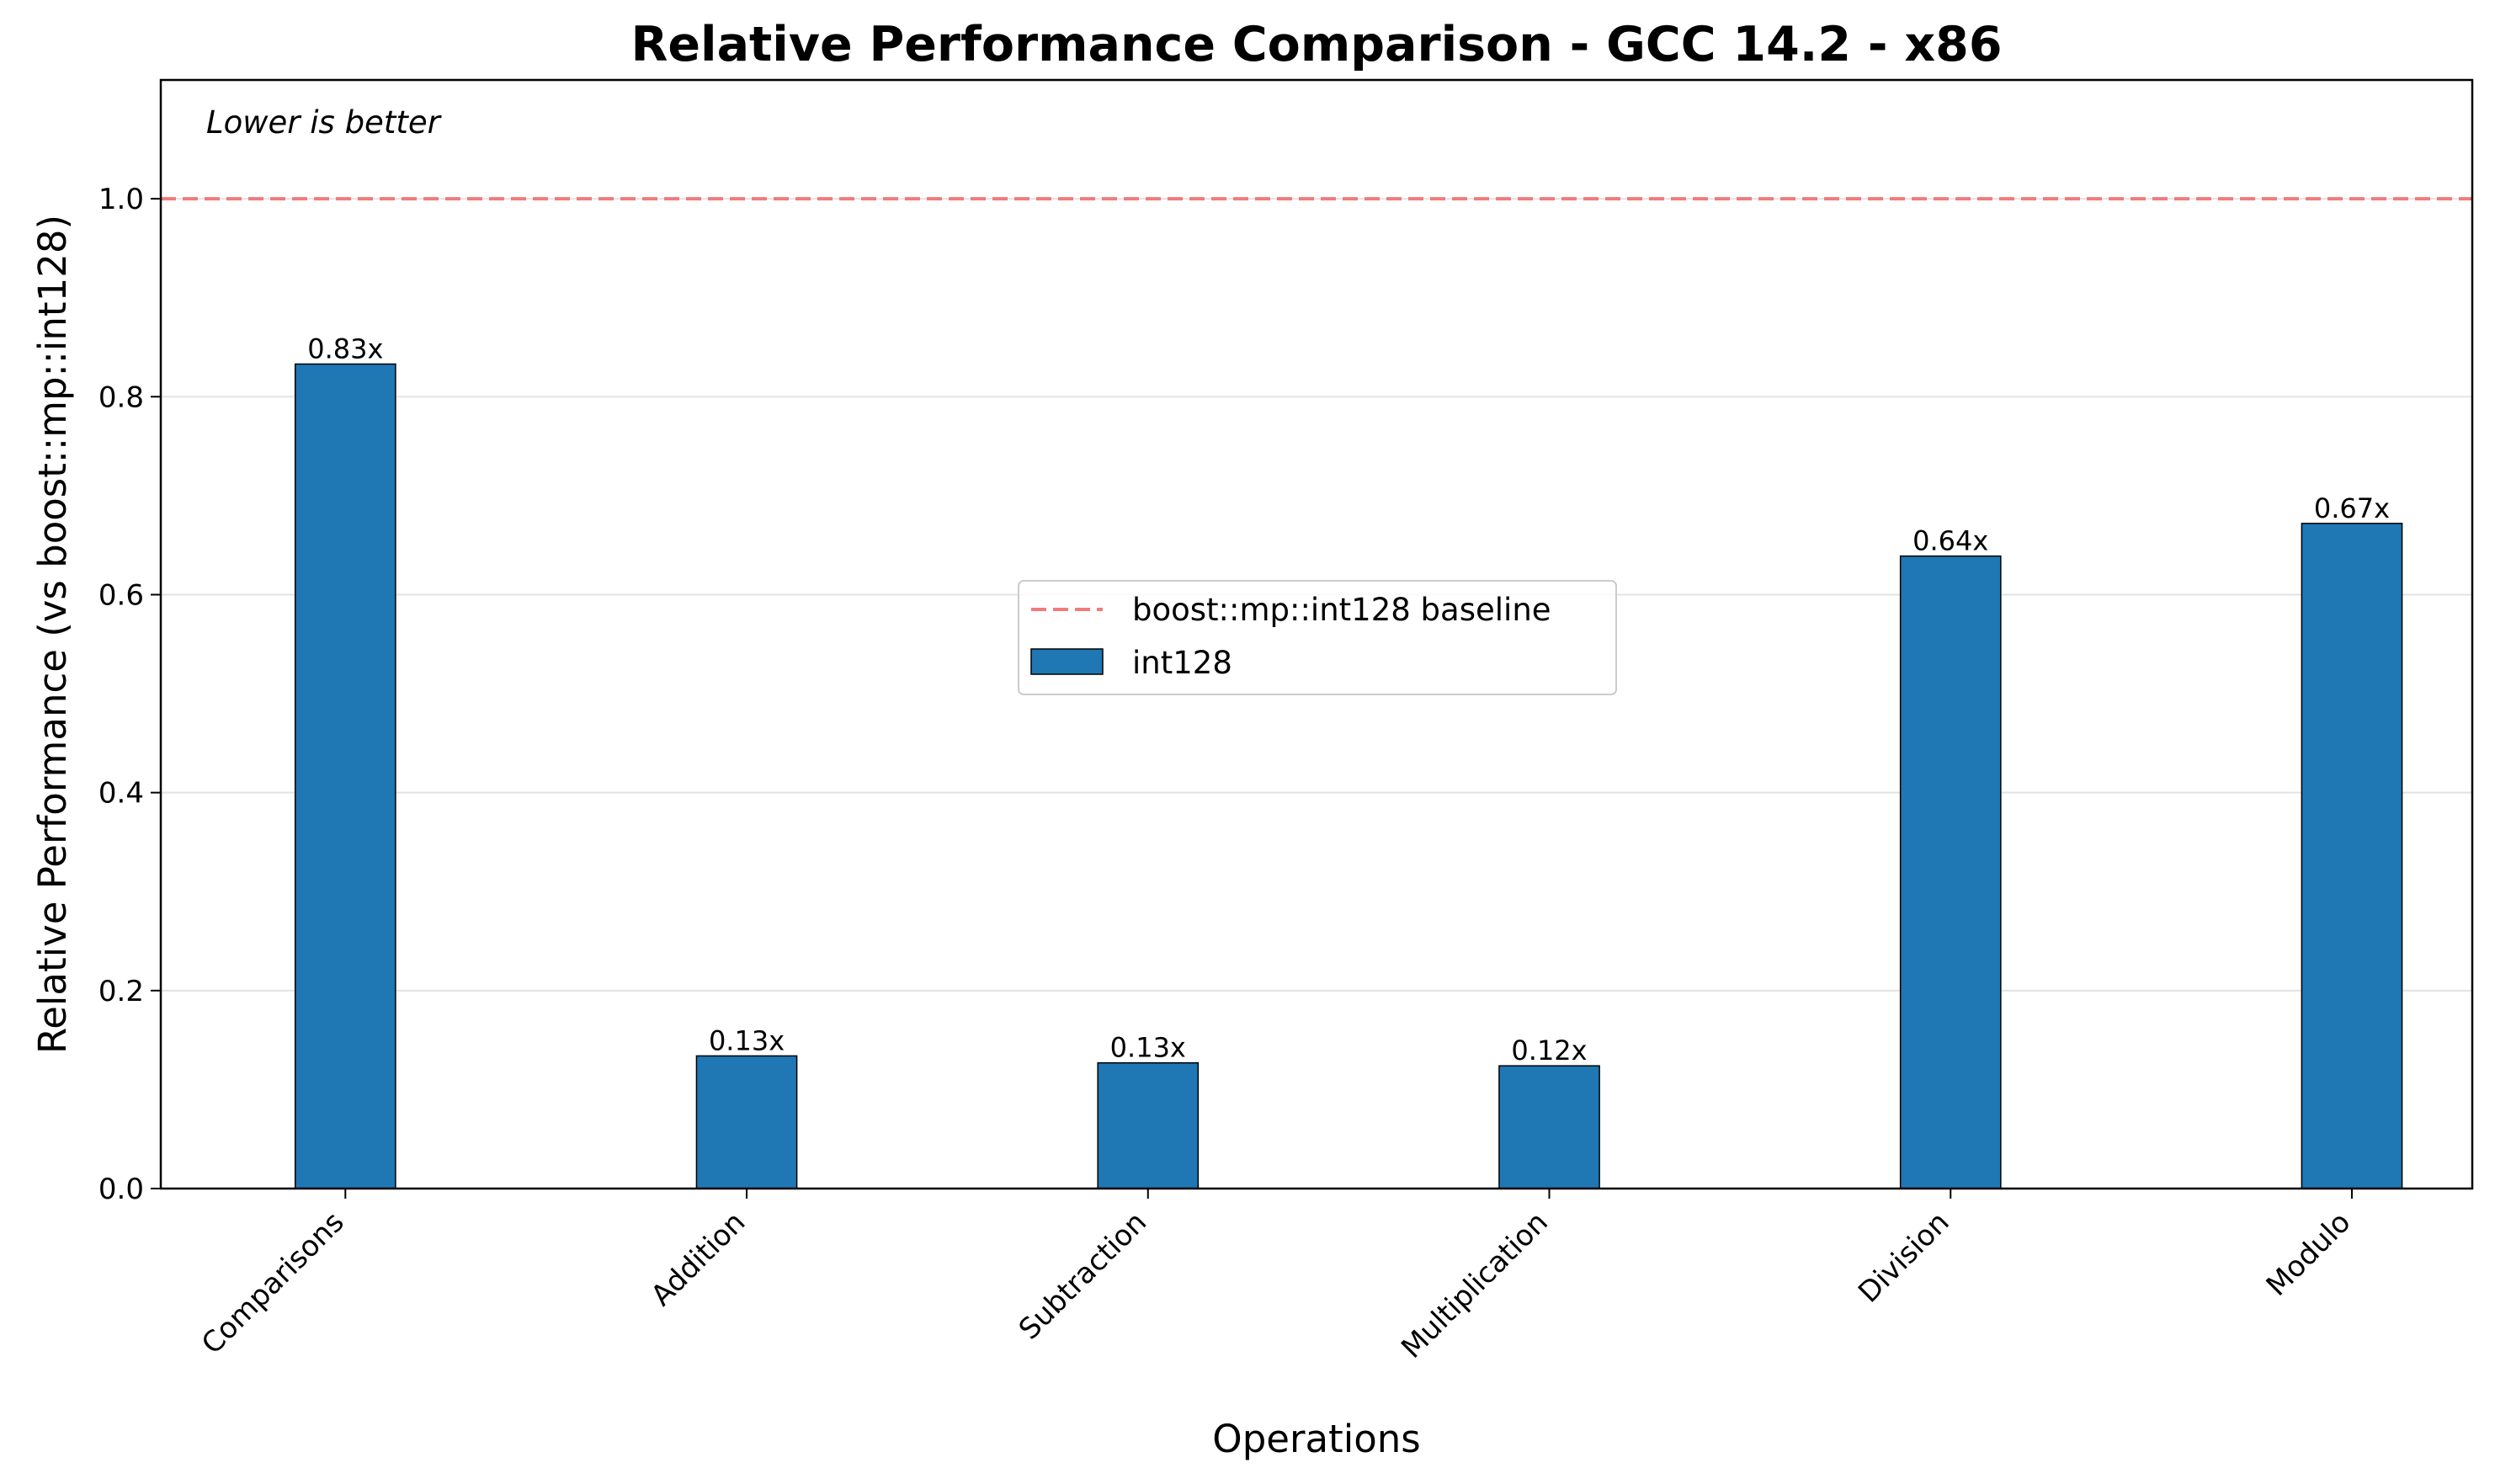  What do you see at coordinates (1950, 872) in the screenshot?
I see `bar-division` at bounding box center [1950, 872].